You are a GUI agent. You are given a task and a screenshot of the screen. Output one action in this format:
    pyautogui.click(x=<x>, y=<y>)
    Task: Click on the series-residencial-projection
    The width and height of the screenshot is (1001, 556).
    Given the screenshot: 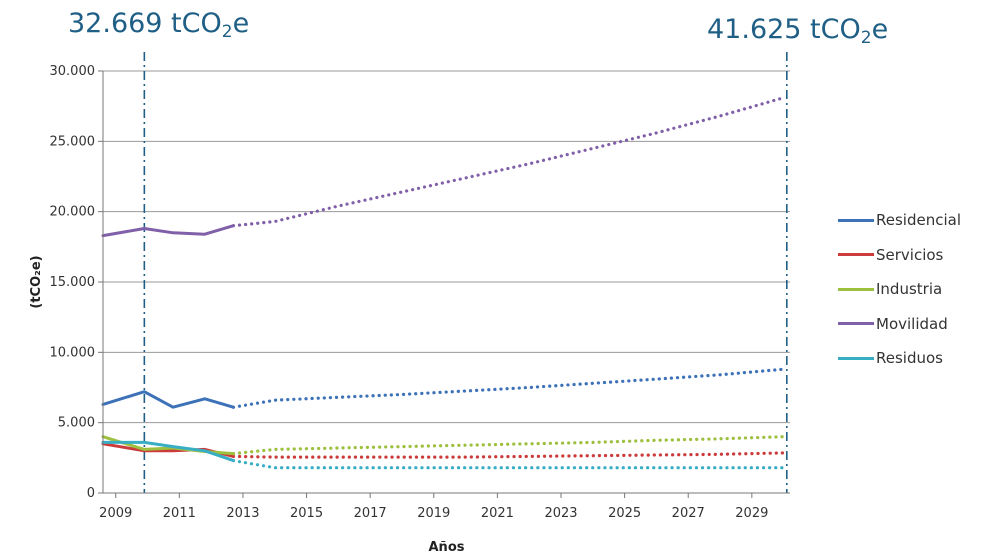 What is the action you would take?
    pyautogui.click(x=508, y=388)
    